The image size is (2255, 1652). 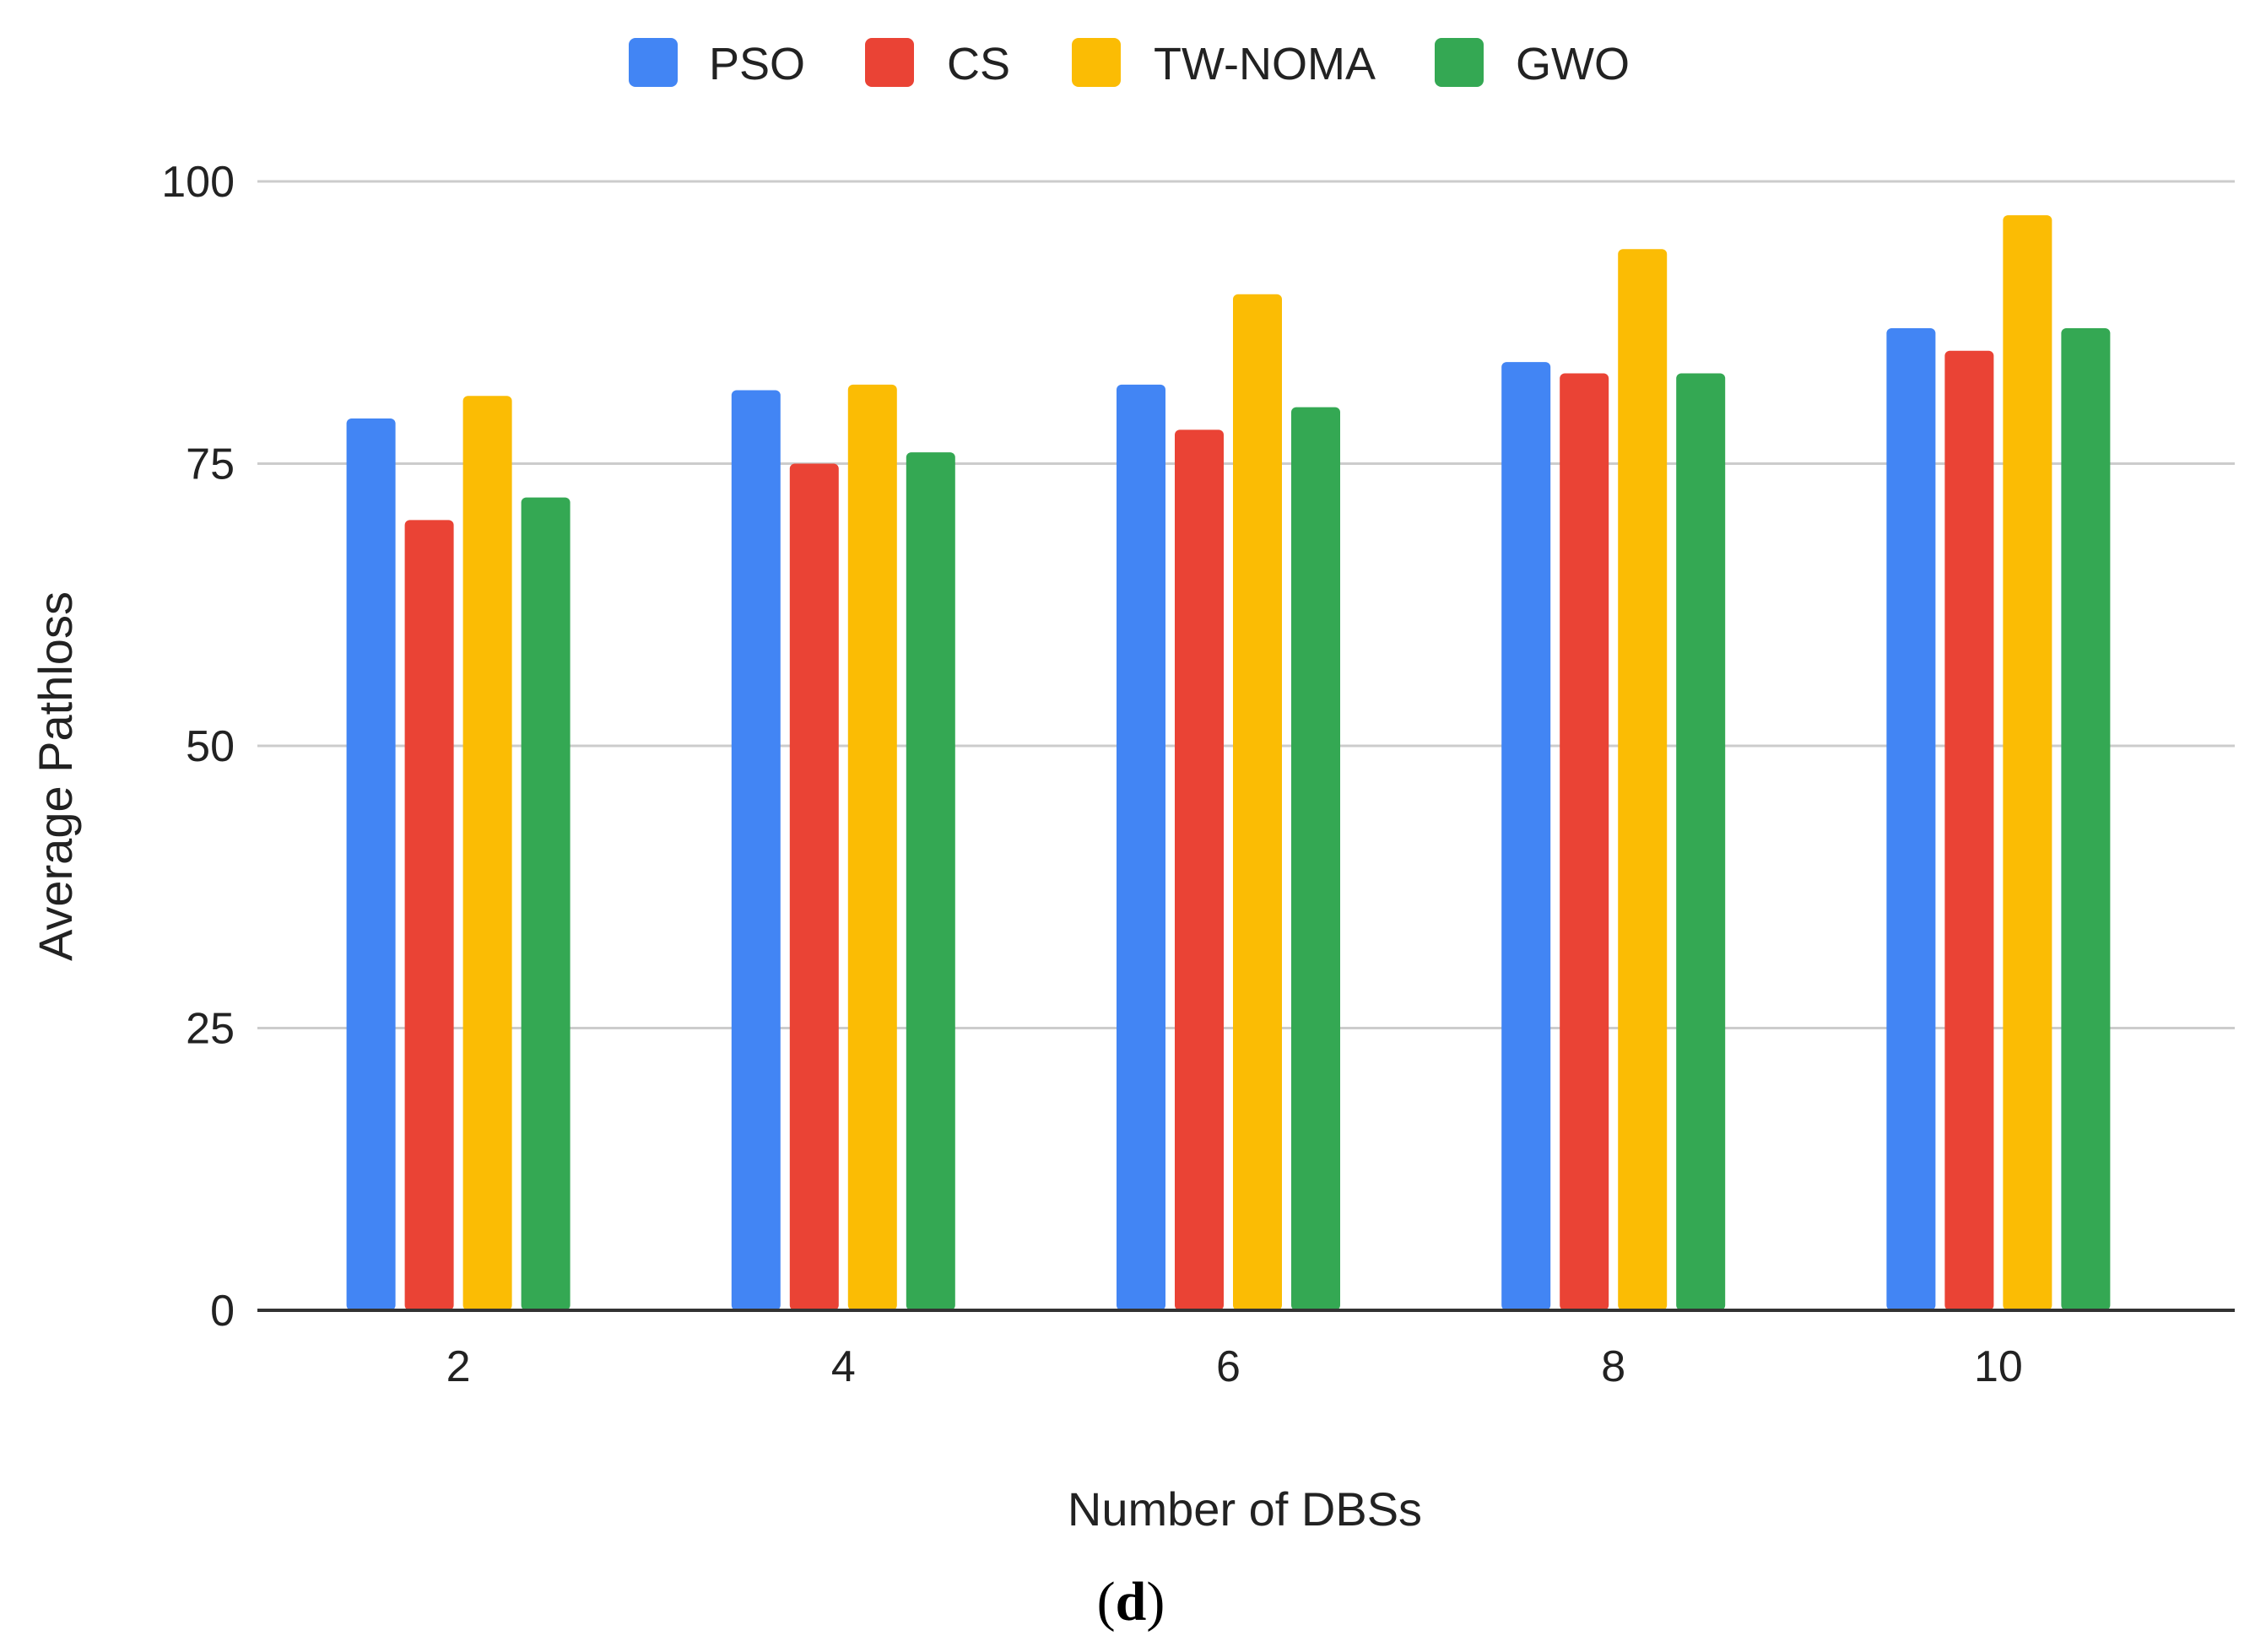 What do you see at coordinates (889, 62) in the screenshot?
I see `legend-swatch-cs` at bounding box center [889, 62].